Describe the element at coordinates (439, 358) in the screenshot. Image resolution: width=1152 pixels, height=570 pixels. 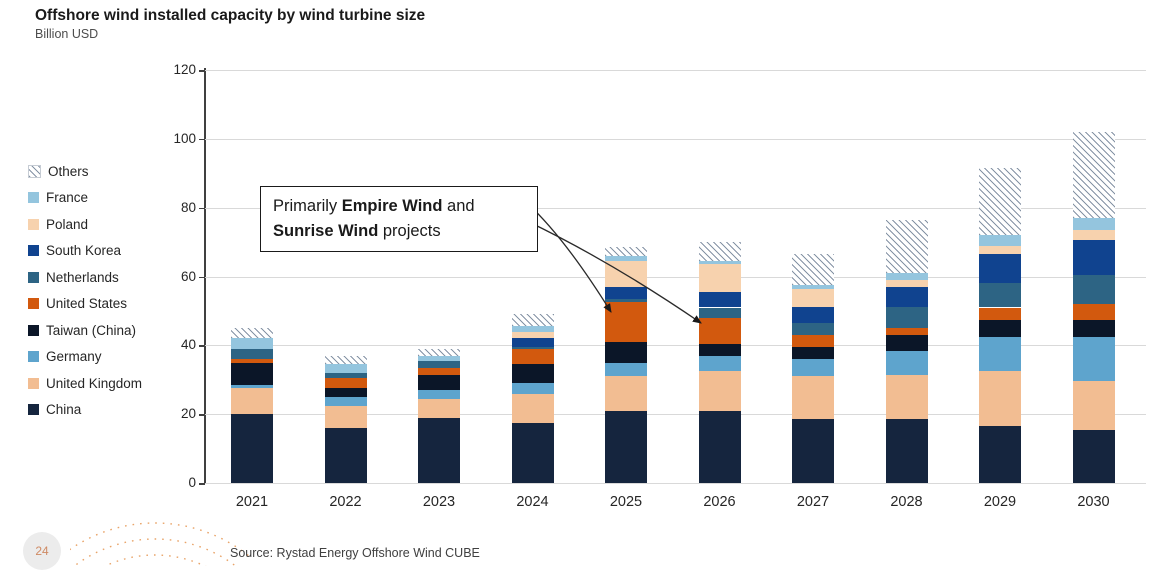
I see `bar-segment-2023-france` at that location.